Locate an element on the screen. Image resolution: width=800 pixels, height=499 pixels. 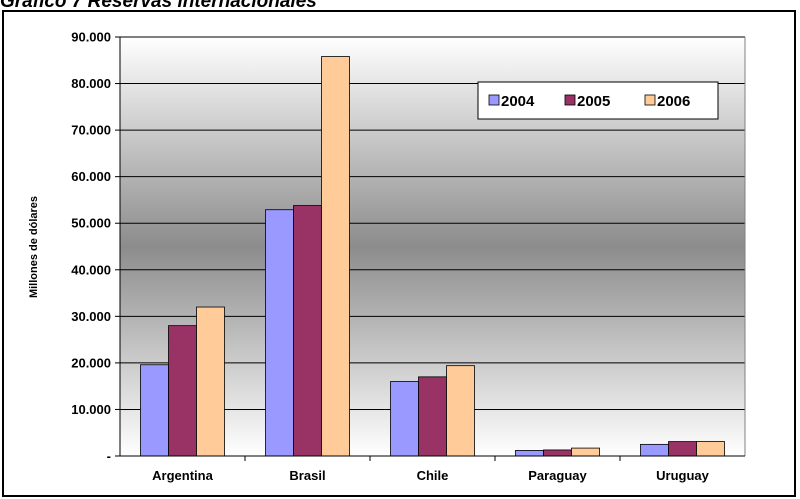
x-tick-label: Argentina is located at coordinates (182, 475).